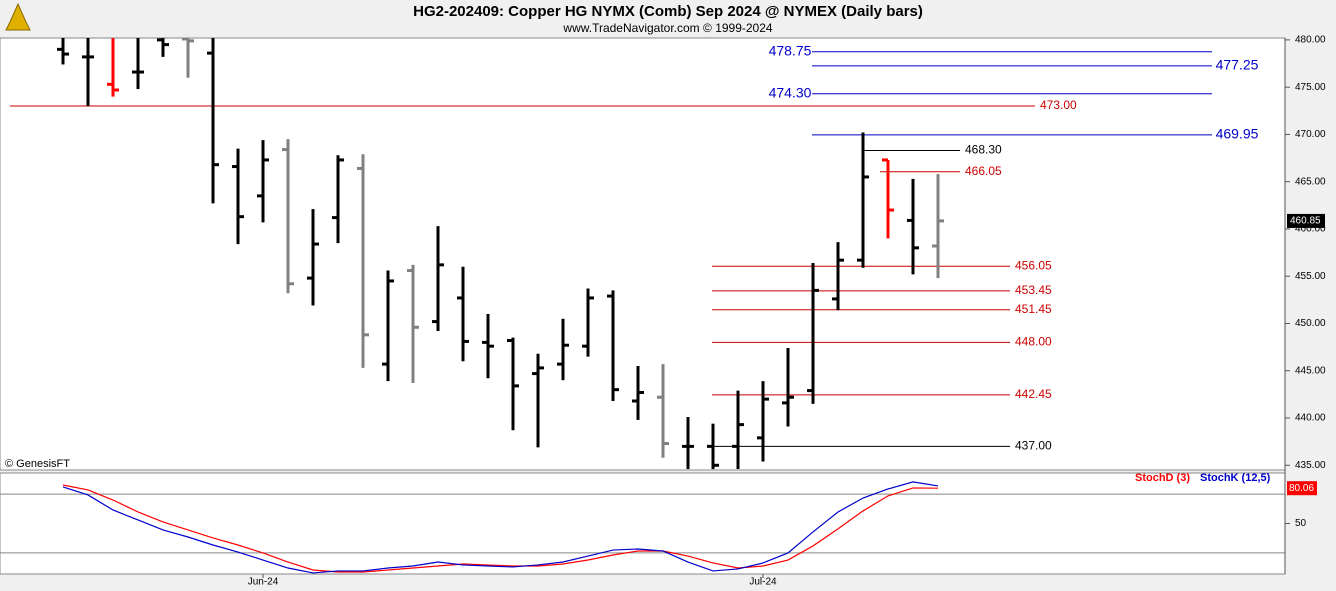  Describe the element at coordinates (983, 150) in the screenshot. I see `level-label: 468.30` at that location.